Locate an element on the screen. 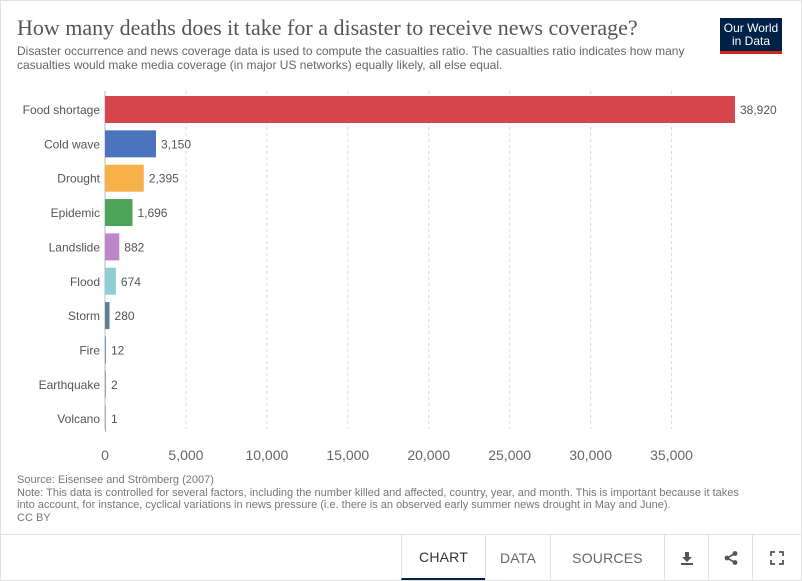 This screenshot has height=581, width=802. fullscreen-icon is located at coordinates (777, 557).